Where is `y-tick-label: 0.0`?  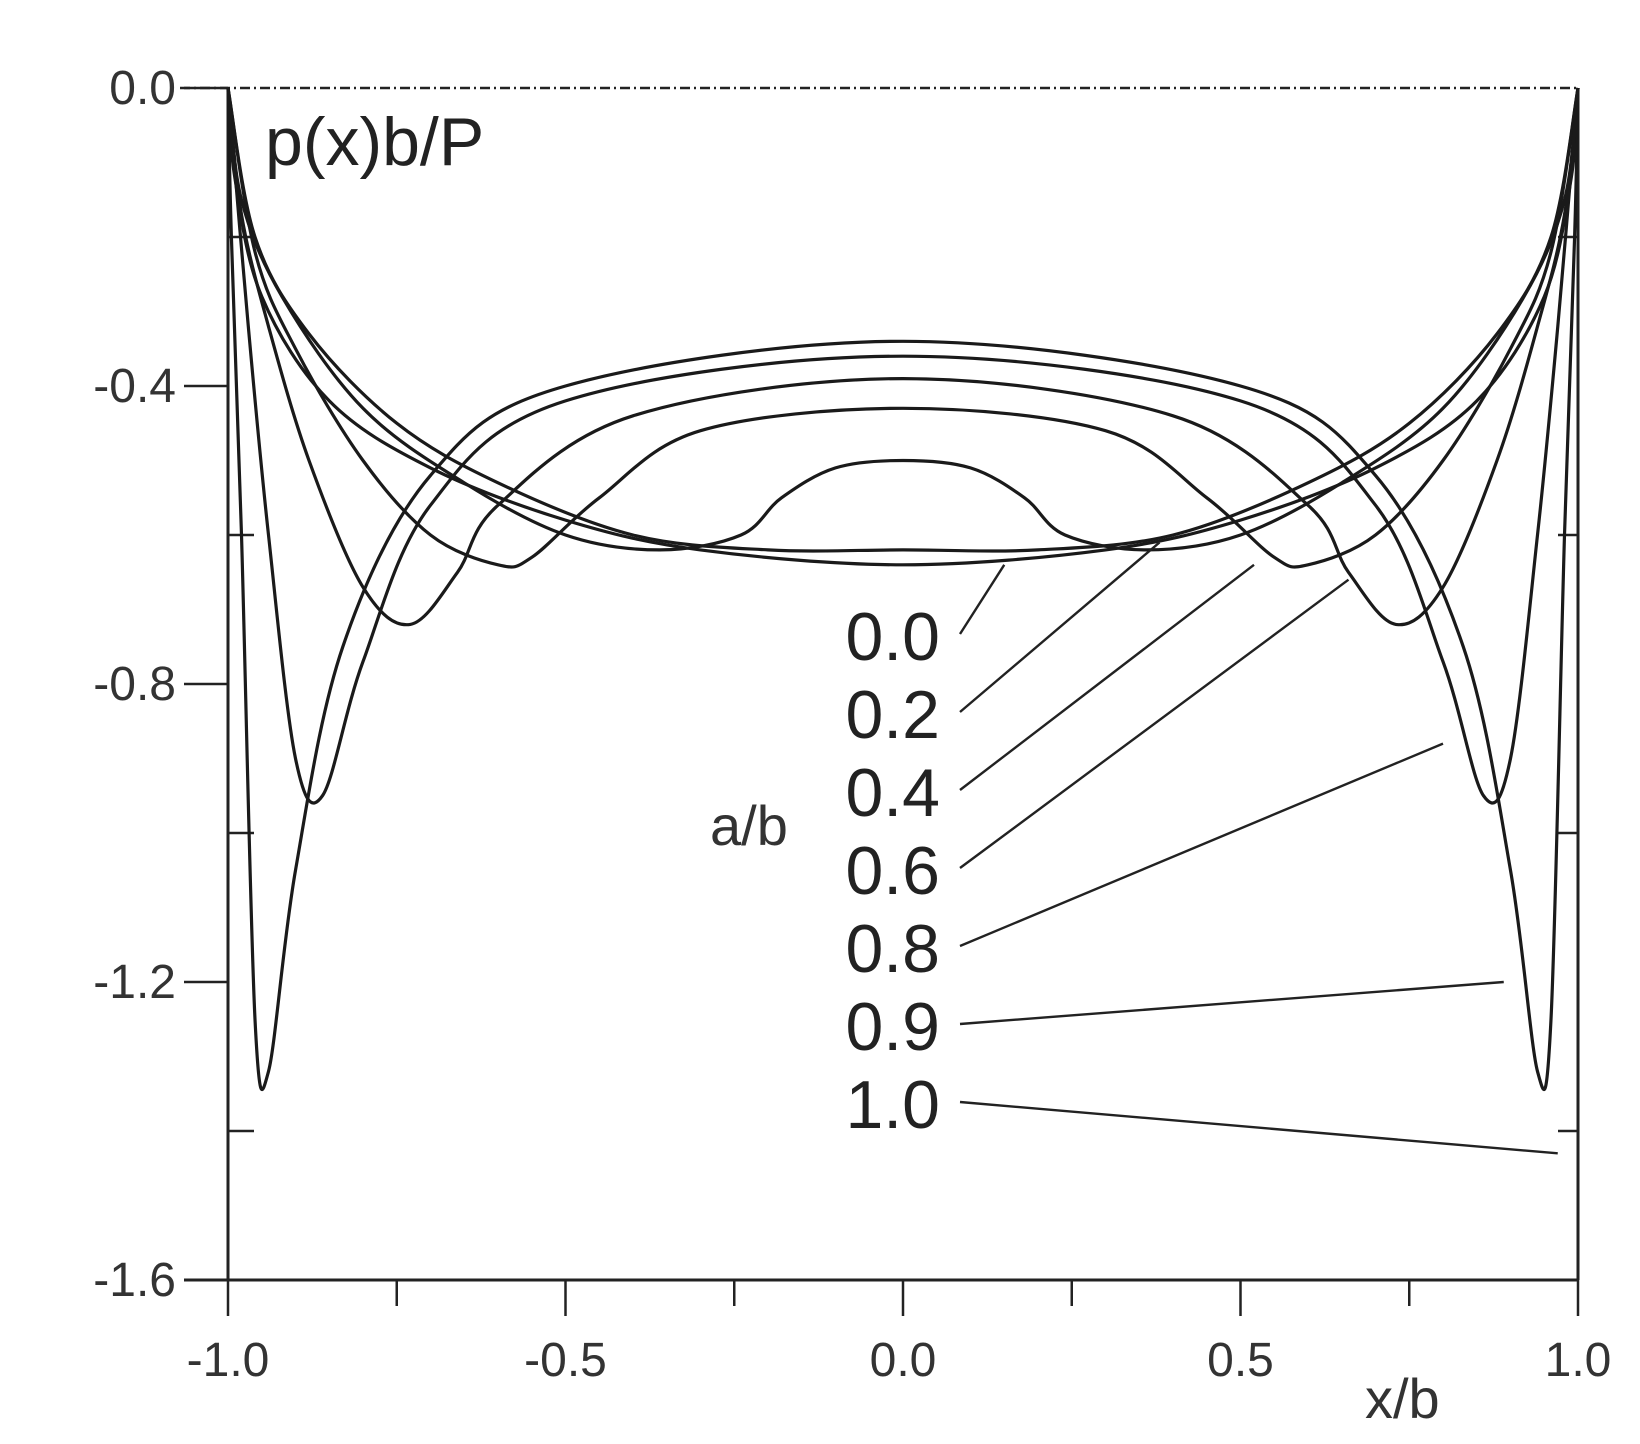 y-tick-label: 0.0 is located at coordinates (142, 88).